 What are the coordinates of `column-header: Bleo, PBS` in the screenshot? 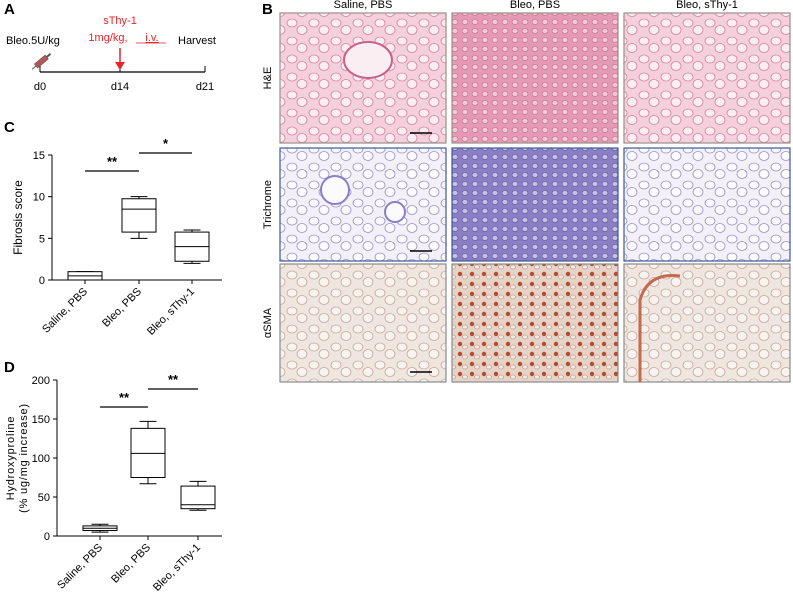 It's located at (535, 5).